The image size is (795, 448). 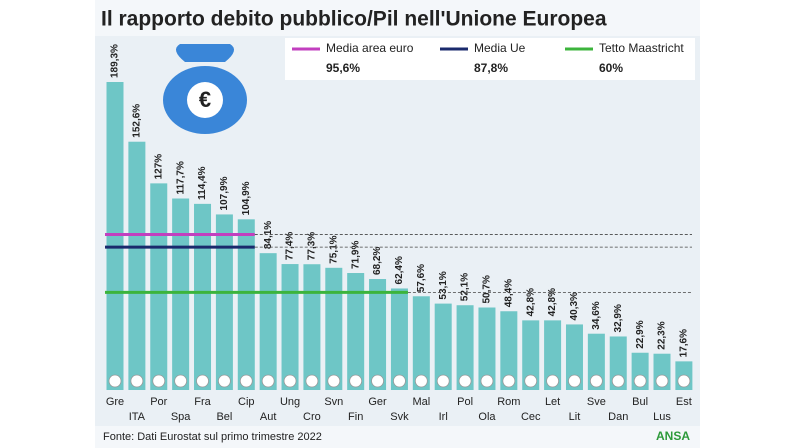 I want to click on legend-value: 87,8%, so click(x=491, y=68).